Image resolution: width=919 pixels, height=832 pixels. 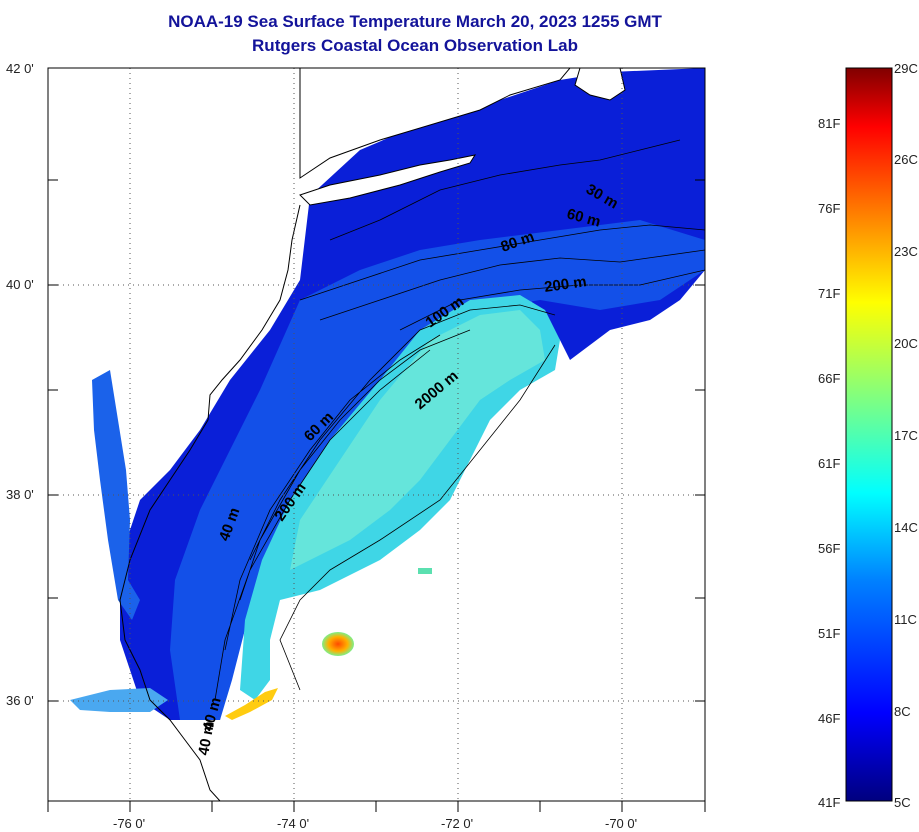 I want to click on lon-label: -70 0', so click(x=621, y=823).